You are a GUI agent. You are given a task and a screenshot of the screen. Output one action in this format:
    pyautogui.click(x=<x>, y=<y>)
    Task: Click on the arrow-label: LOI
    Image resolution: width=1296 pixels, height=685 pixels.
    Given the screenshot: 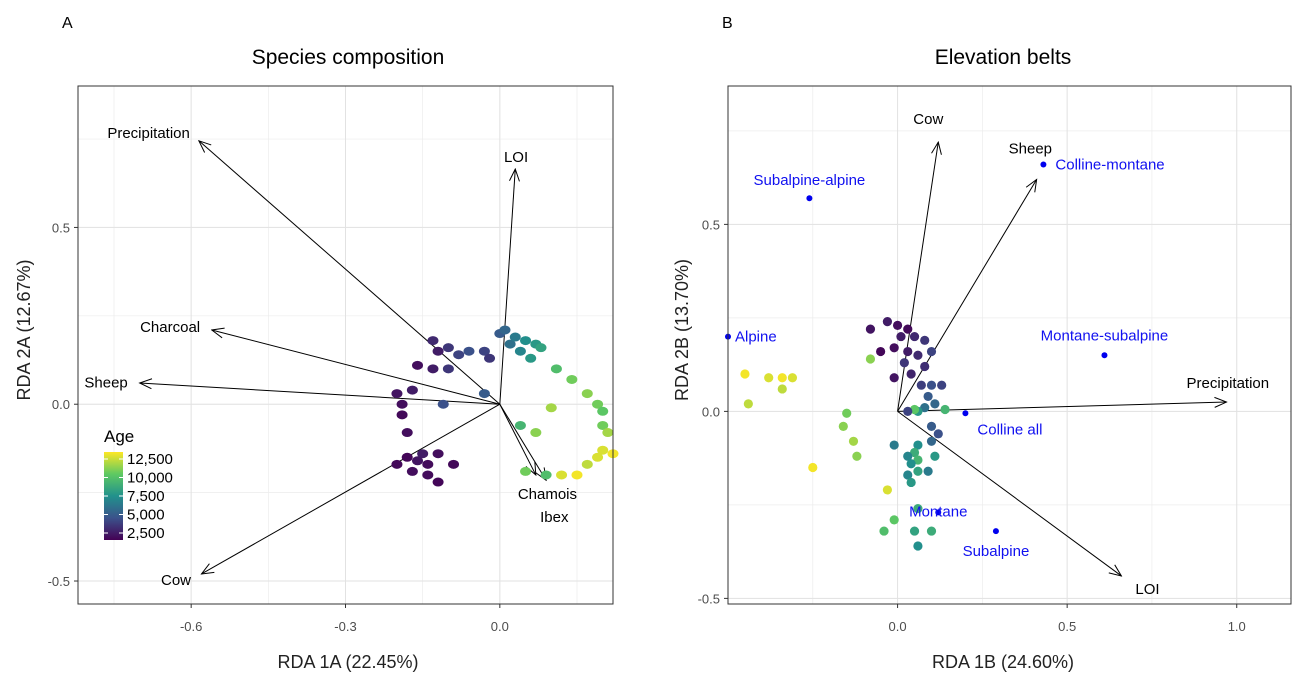 What is the action you would take?
    pyautogui.click(x=516, y=157)
    